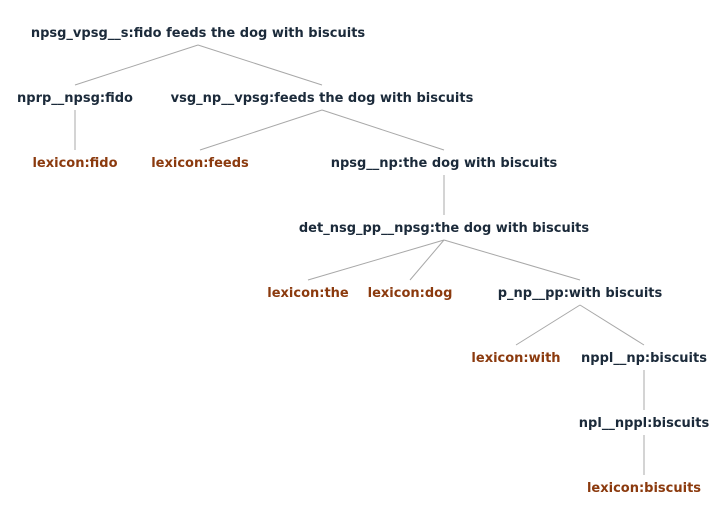 The height and width of the screenshot is (520, 726). I want to click on tree-node-vp: vsg_np__vpsg:feeds the dog with biscuits, so click(322, 98).